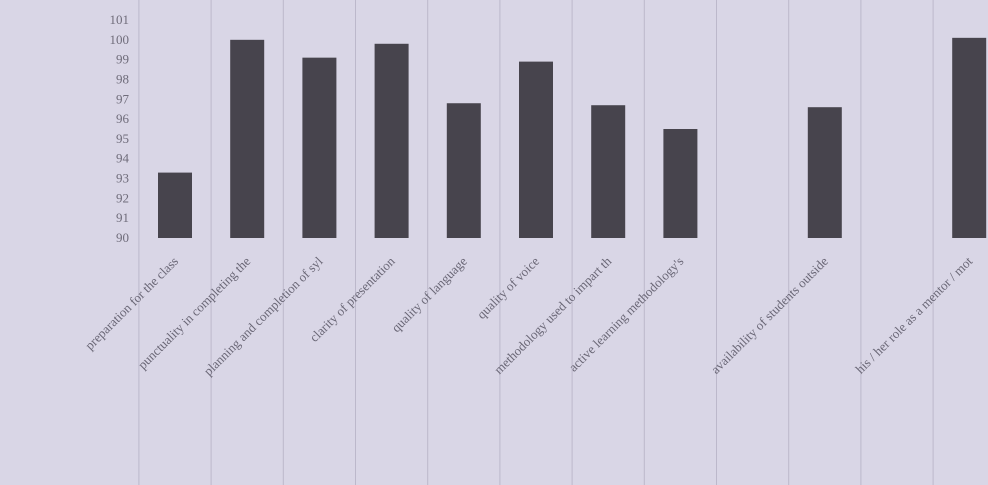 Image resolution: width=988 pixels, height=485 pixels. I want to click on y-tick-label: 94, so click(123, 158).